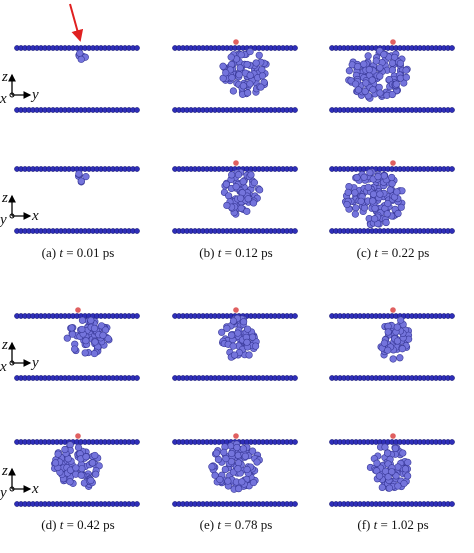  I want to click on caption: (a) t = 0.01 ps, so click(78, 252).